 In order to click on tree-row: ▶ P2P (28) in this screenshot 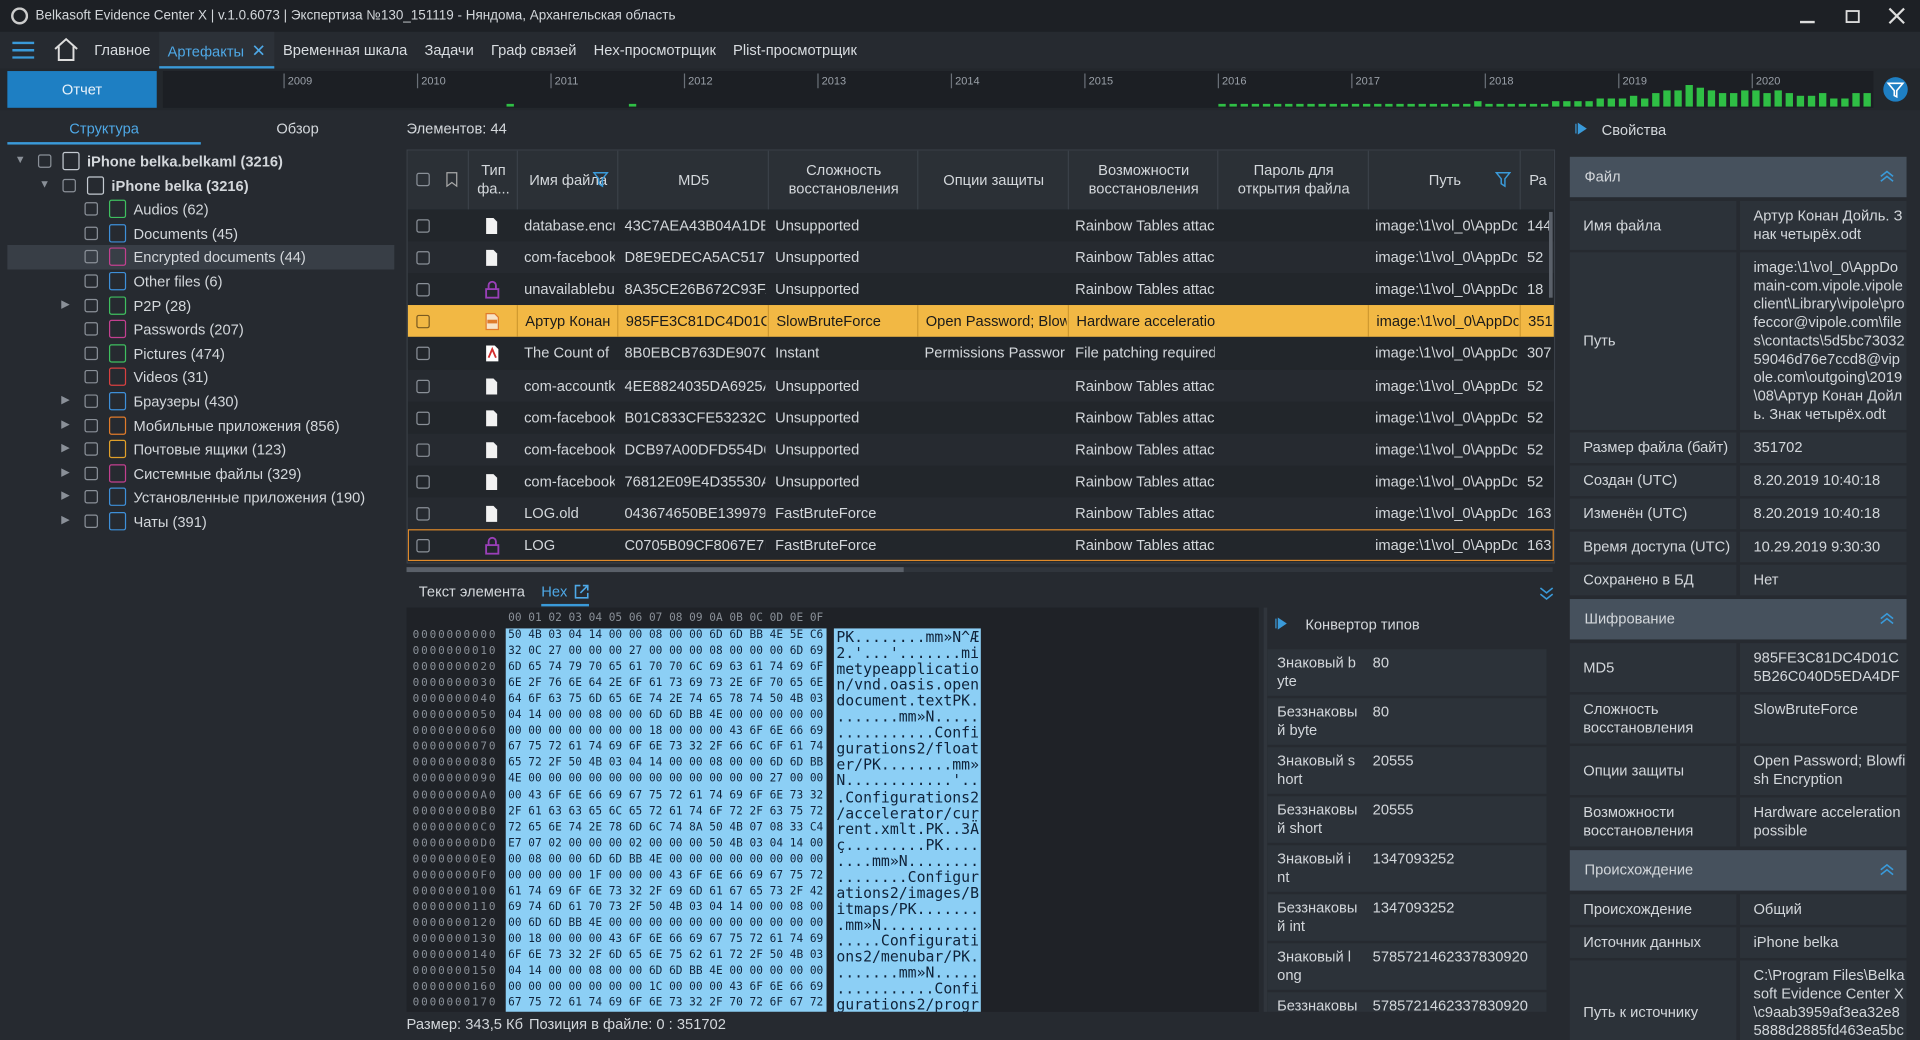, I will do `click(200, 306)`.